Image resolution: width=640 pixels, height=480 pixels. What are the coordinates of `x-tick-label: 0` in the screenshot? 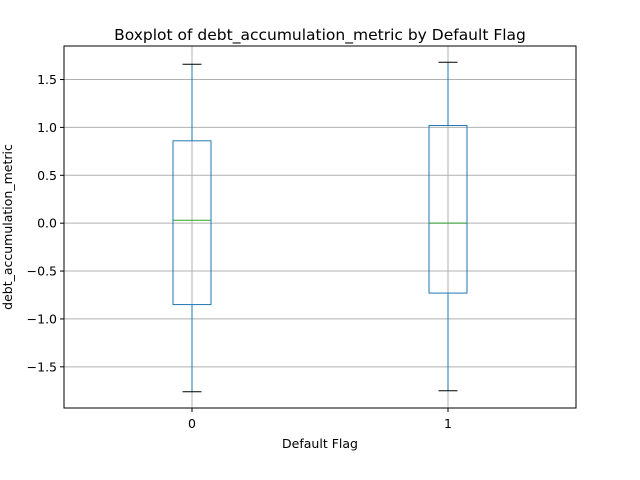 It's located at (192, 423).